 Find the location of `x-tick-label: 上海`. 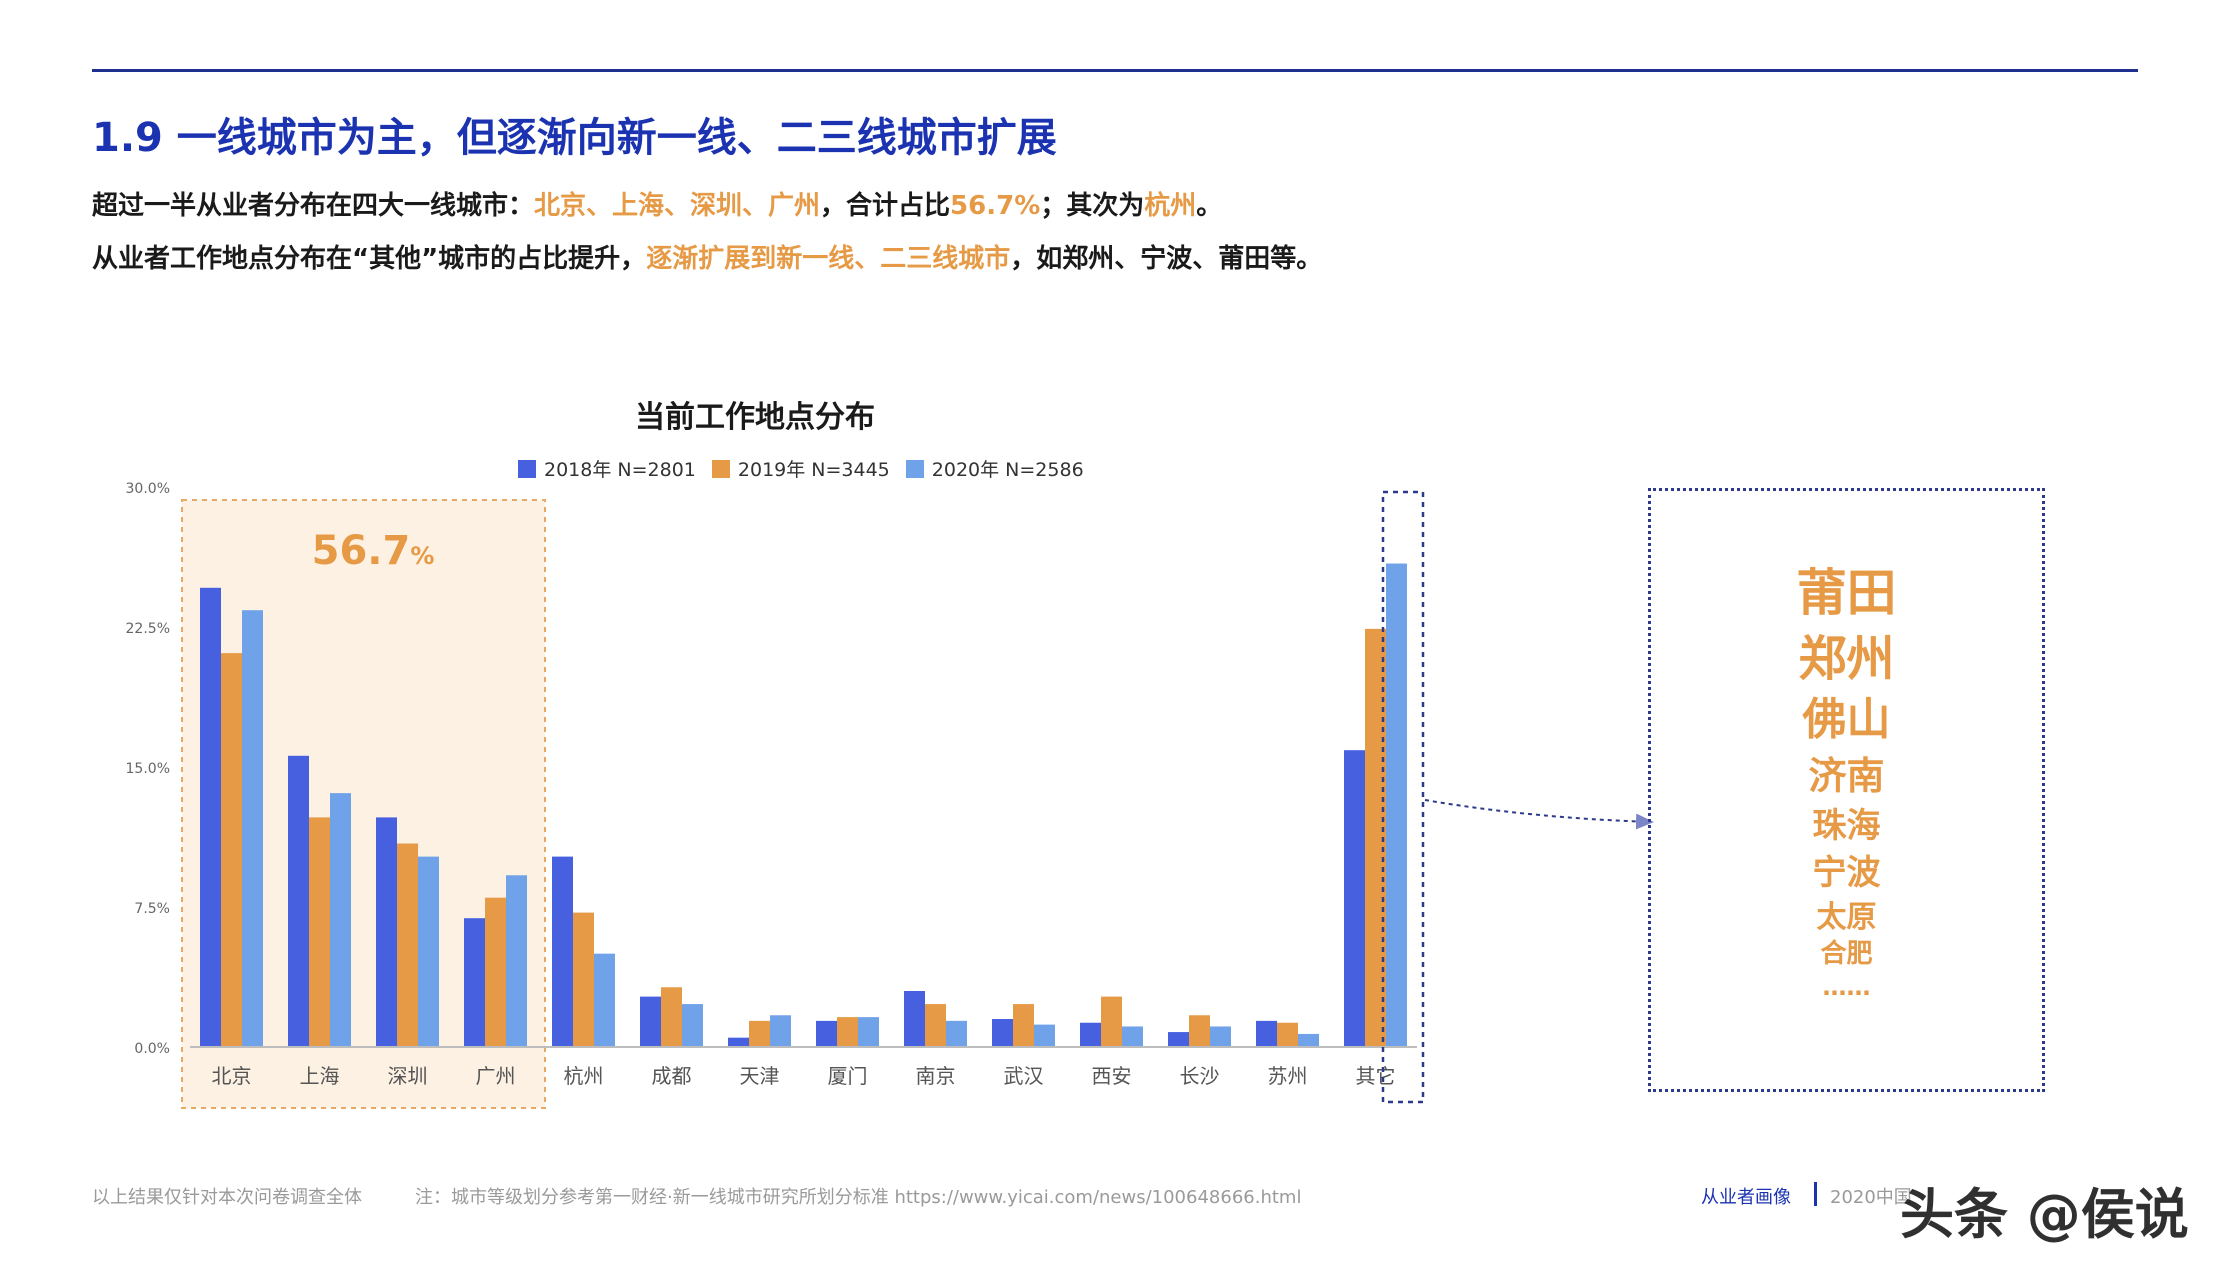

x-tick-label: 上海 is located at coordinates (320, 1076).